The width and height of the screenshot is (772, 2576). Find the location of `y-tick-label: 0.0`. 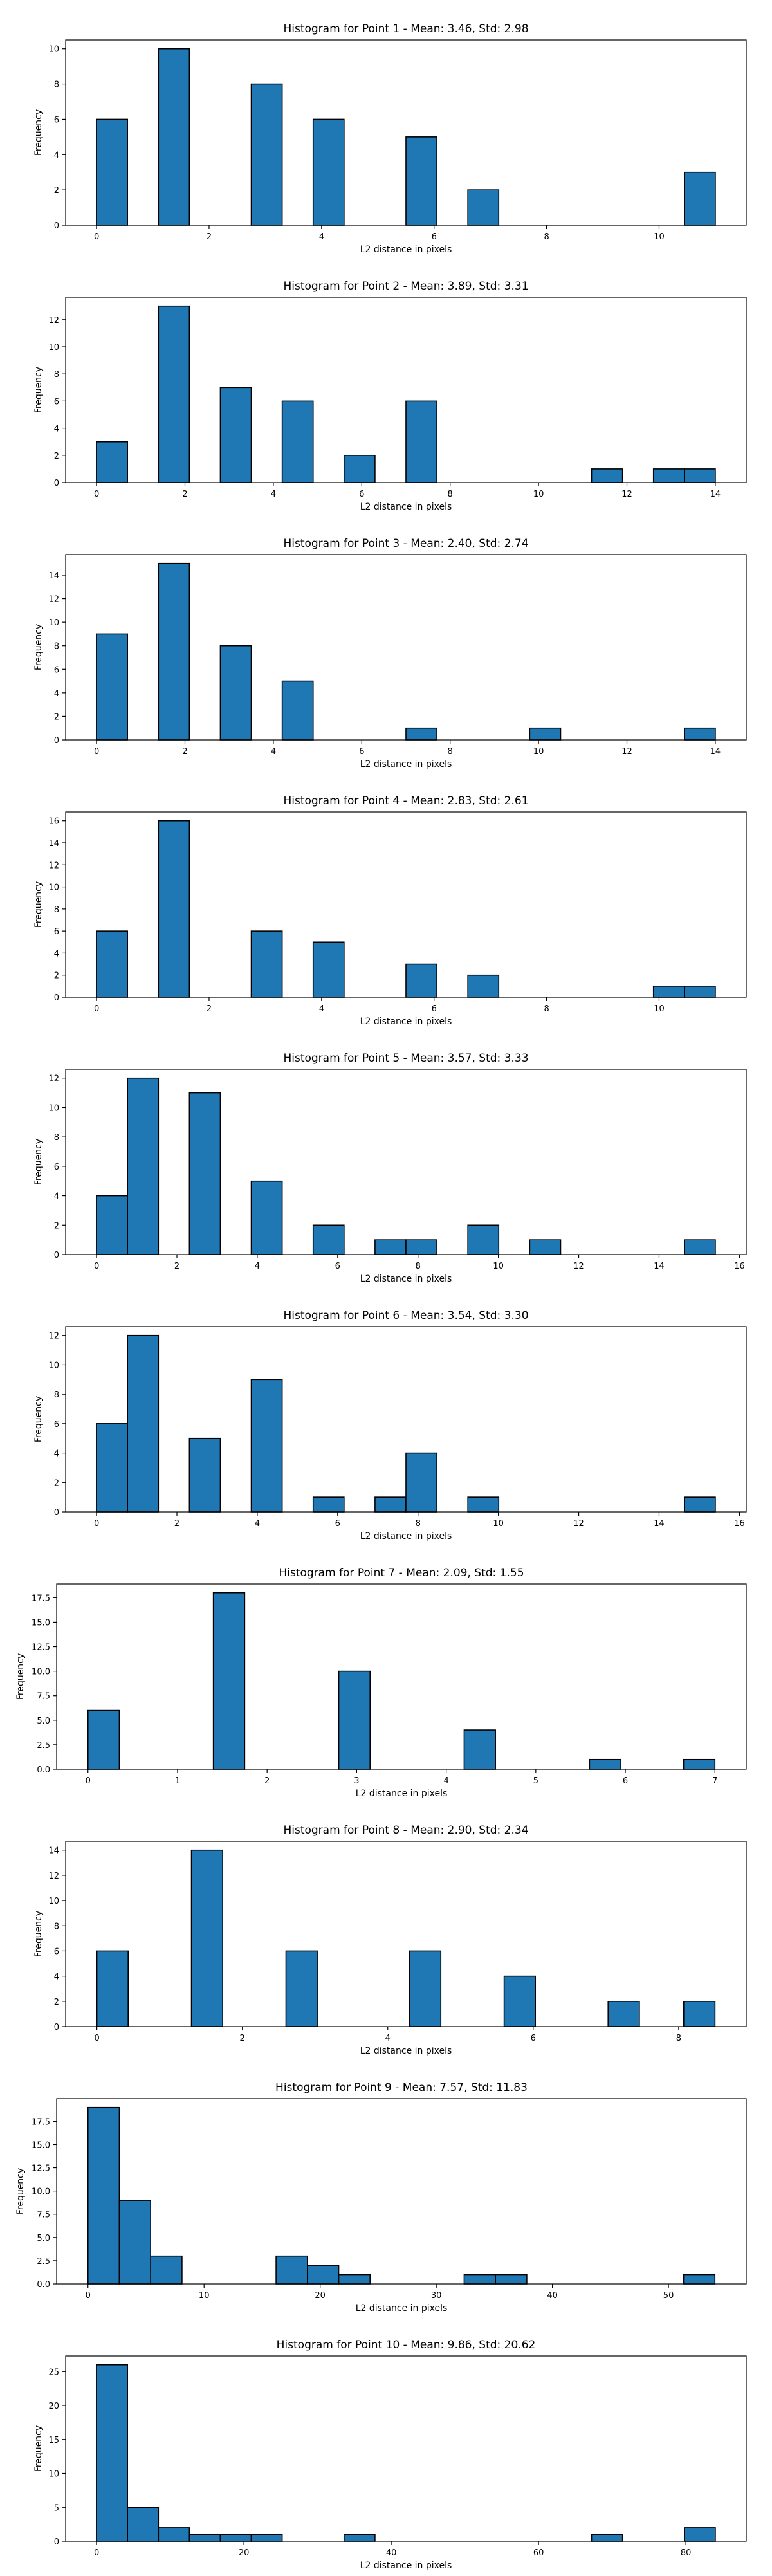

y-tick-label: 0.0 is located at coordinates (43, 1770).